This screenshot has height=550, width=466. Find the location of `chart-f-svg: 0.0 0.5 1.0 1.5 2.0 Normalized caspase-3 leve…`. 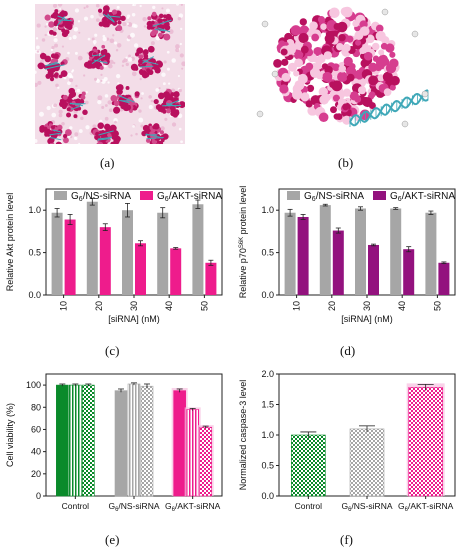

chart-f-svg: 0.0 0.5 1.0 1.5 2.0 Normalized caspase-3 leve… is located at coordinates (347, 441).